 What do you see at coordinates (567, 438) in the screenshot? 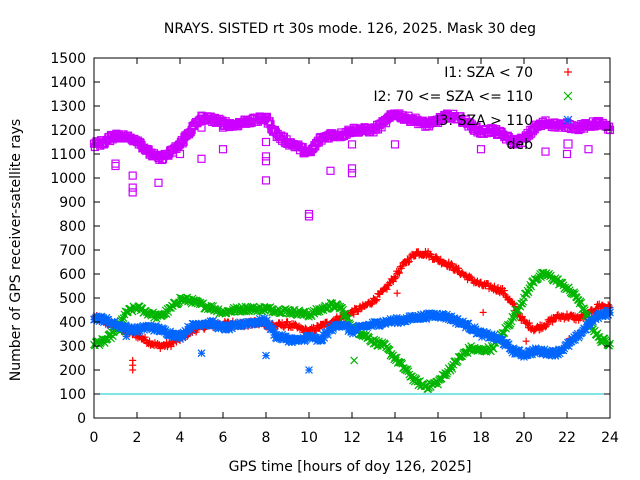
I see `x-tick-label: 22` at bounding box center [567, 438].